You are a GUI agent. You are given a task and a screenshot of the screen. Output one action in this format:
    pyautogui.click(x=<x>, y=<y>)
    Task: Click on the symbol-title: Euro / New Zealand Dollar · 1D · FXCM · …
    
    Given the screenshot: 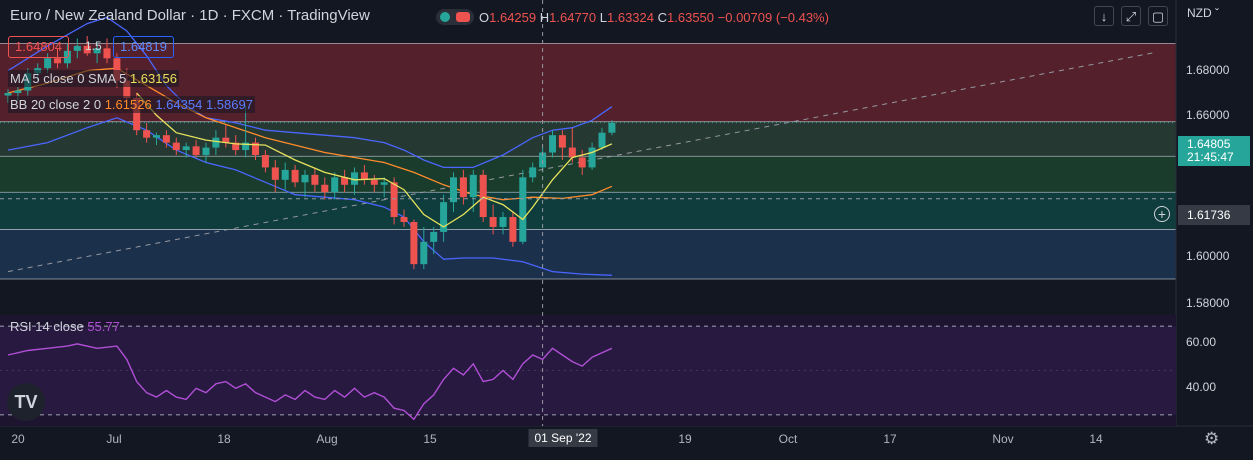 What is the action you would take?
    pyautogui.click(x=190, y=15)
    